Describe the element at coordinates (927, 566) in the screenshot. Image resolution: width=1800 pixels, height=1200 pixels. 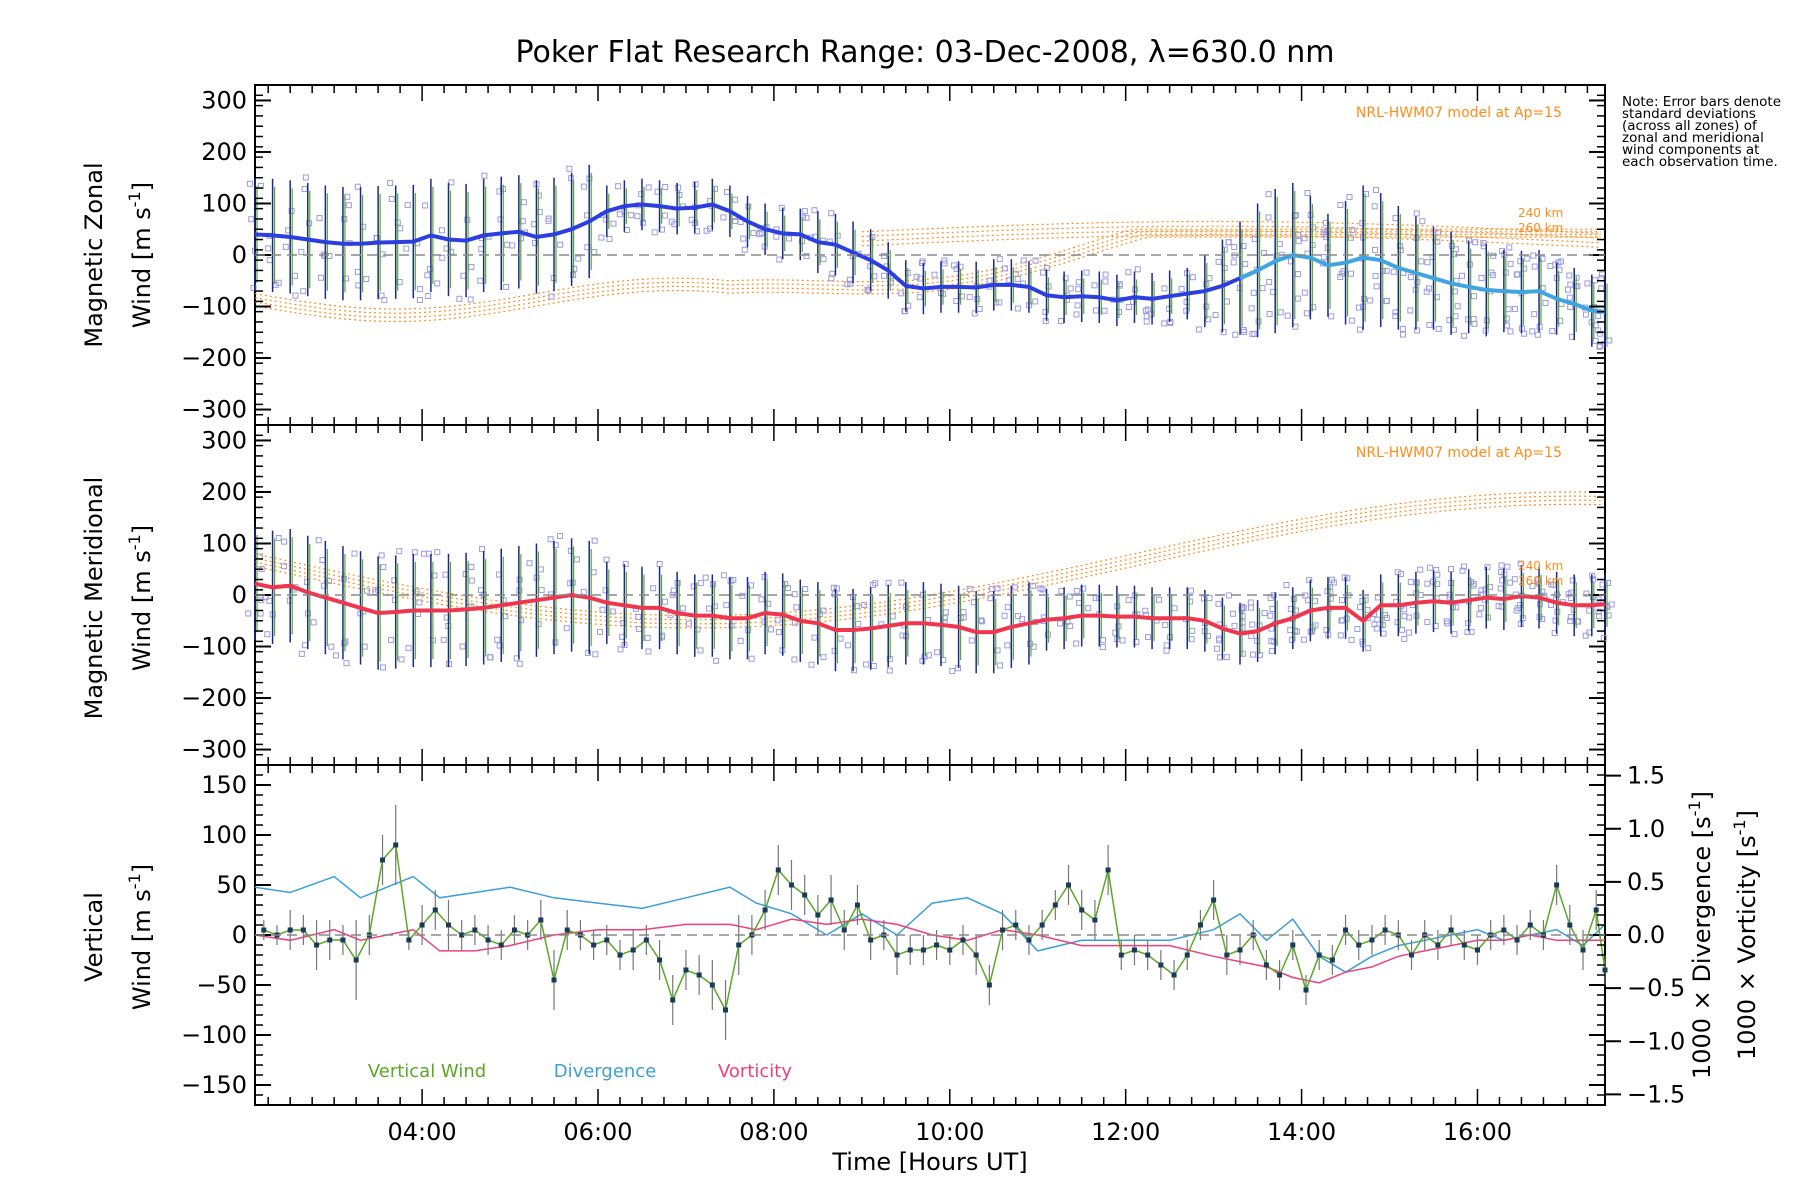
I see `merid-model-curve` at that location.